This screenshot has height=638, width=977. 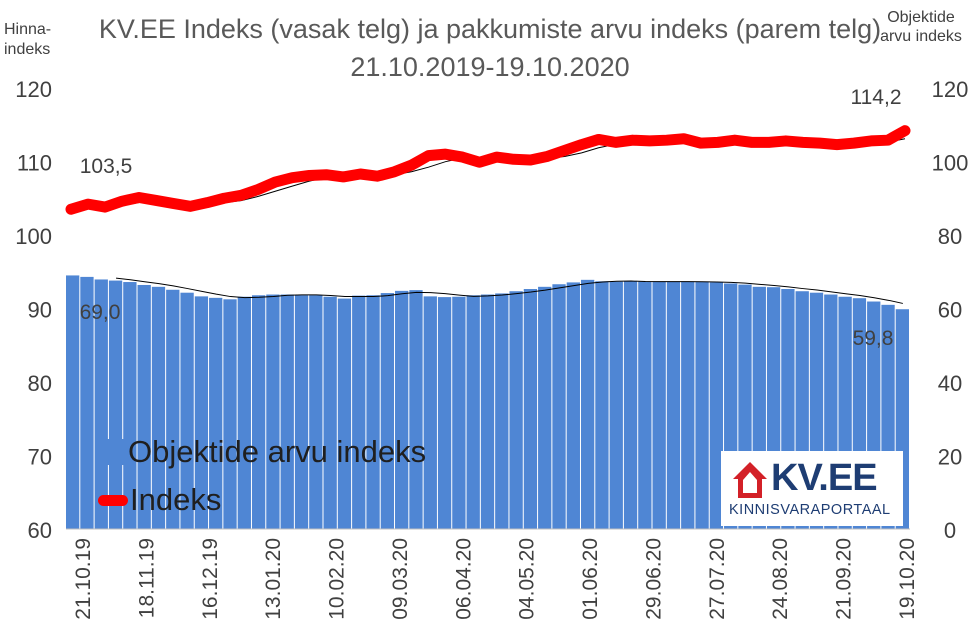 What do you see at coordinates (509, 290) in the screenshot?
I see `bar-trend-line` at bounding box center [509, 290].